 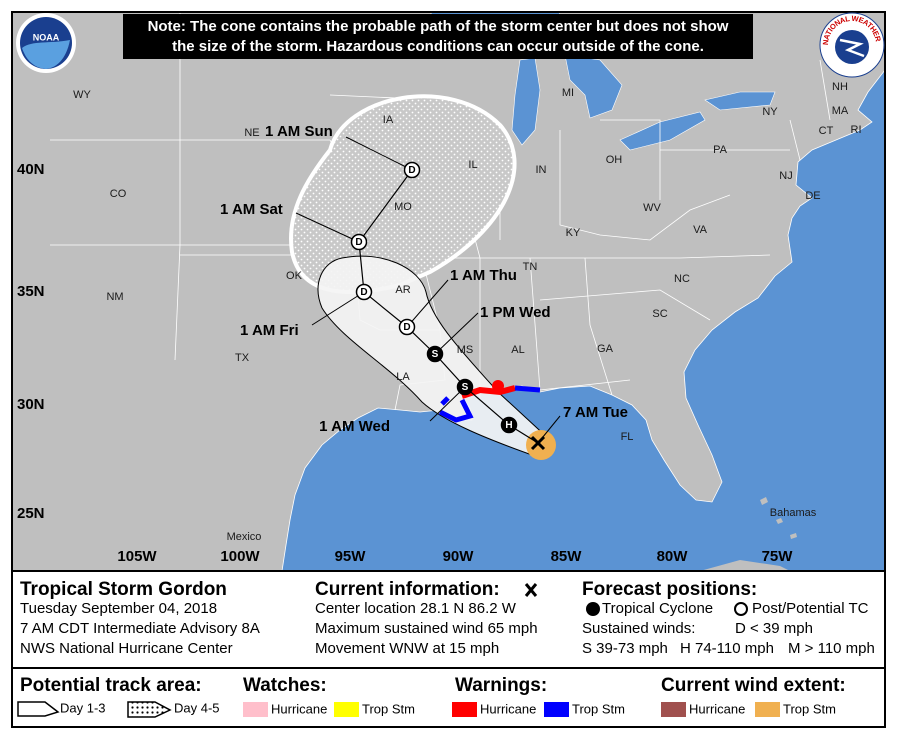 I want to click on place-label: FL, so click(x=627, y=437).